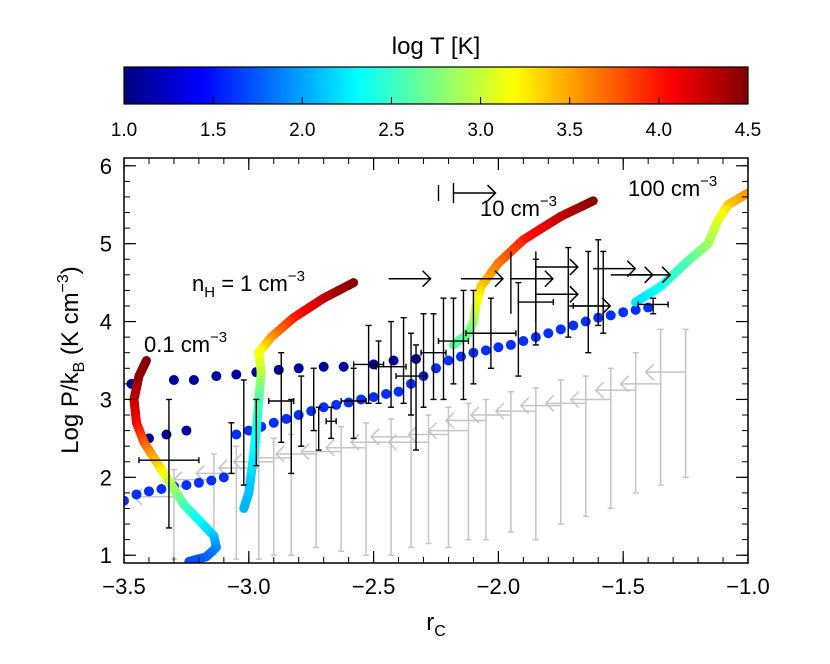 Image resolution: width=830 pixels, height=664 pixels. Describe the element at coordinates (748, 130) in the screenshot. I see `colorbar-tick-label: 4.5` at that location.